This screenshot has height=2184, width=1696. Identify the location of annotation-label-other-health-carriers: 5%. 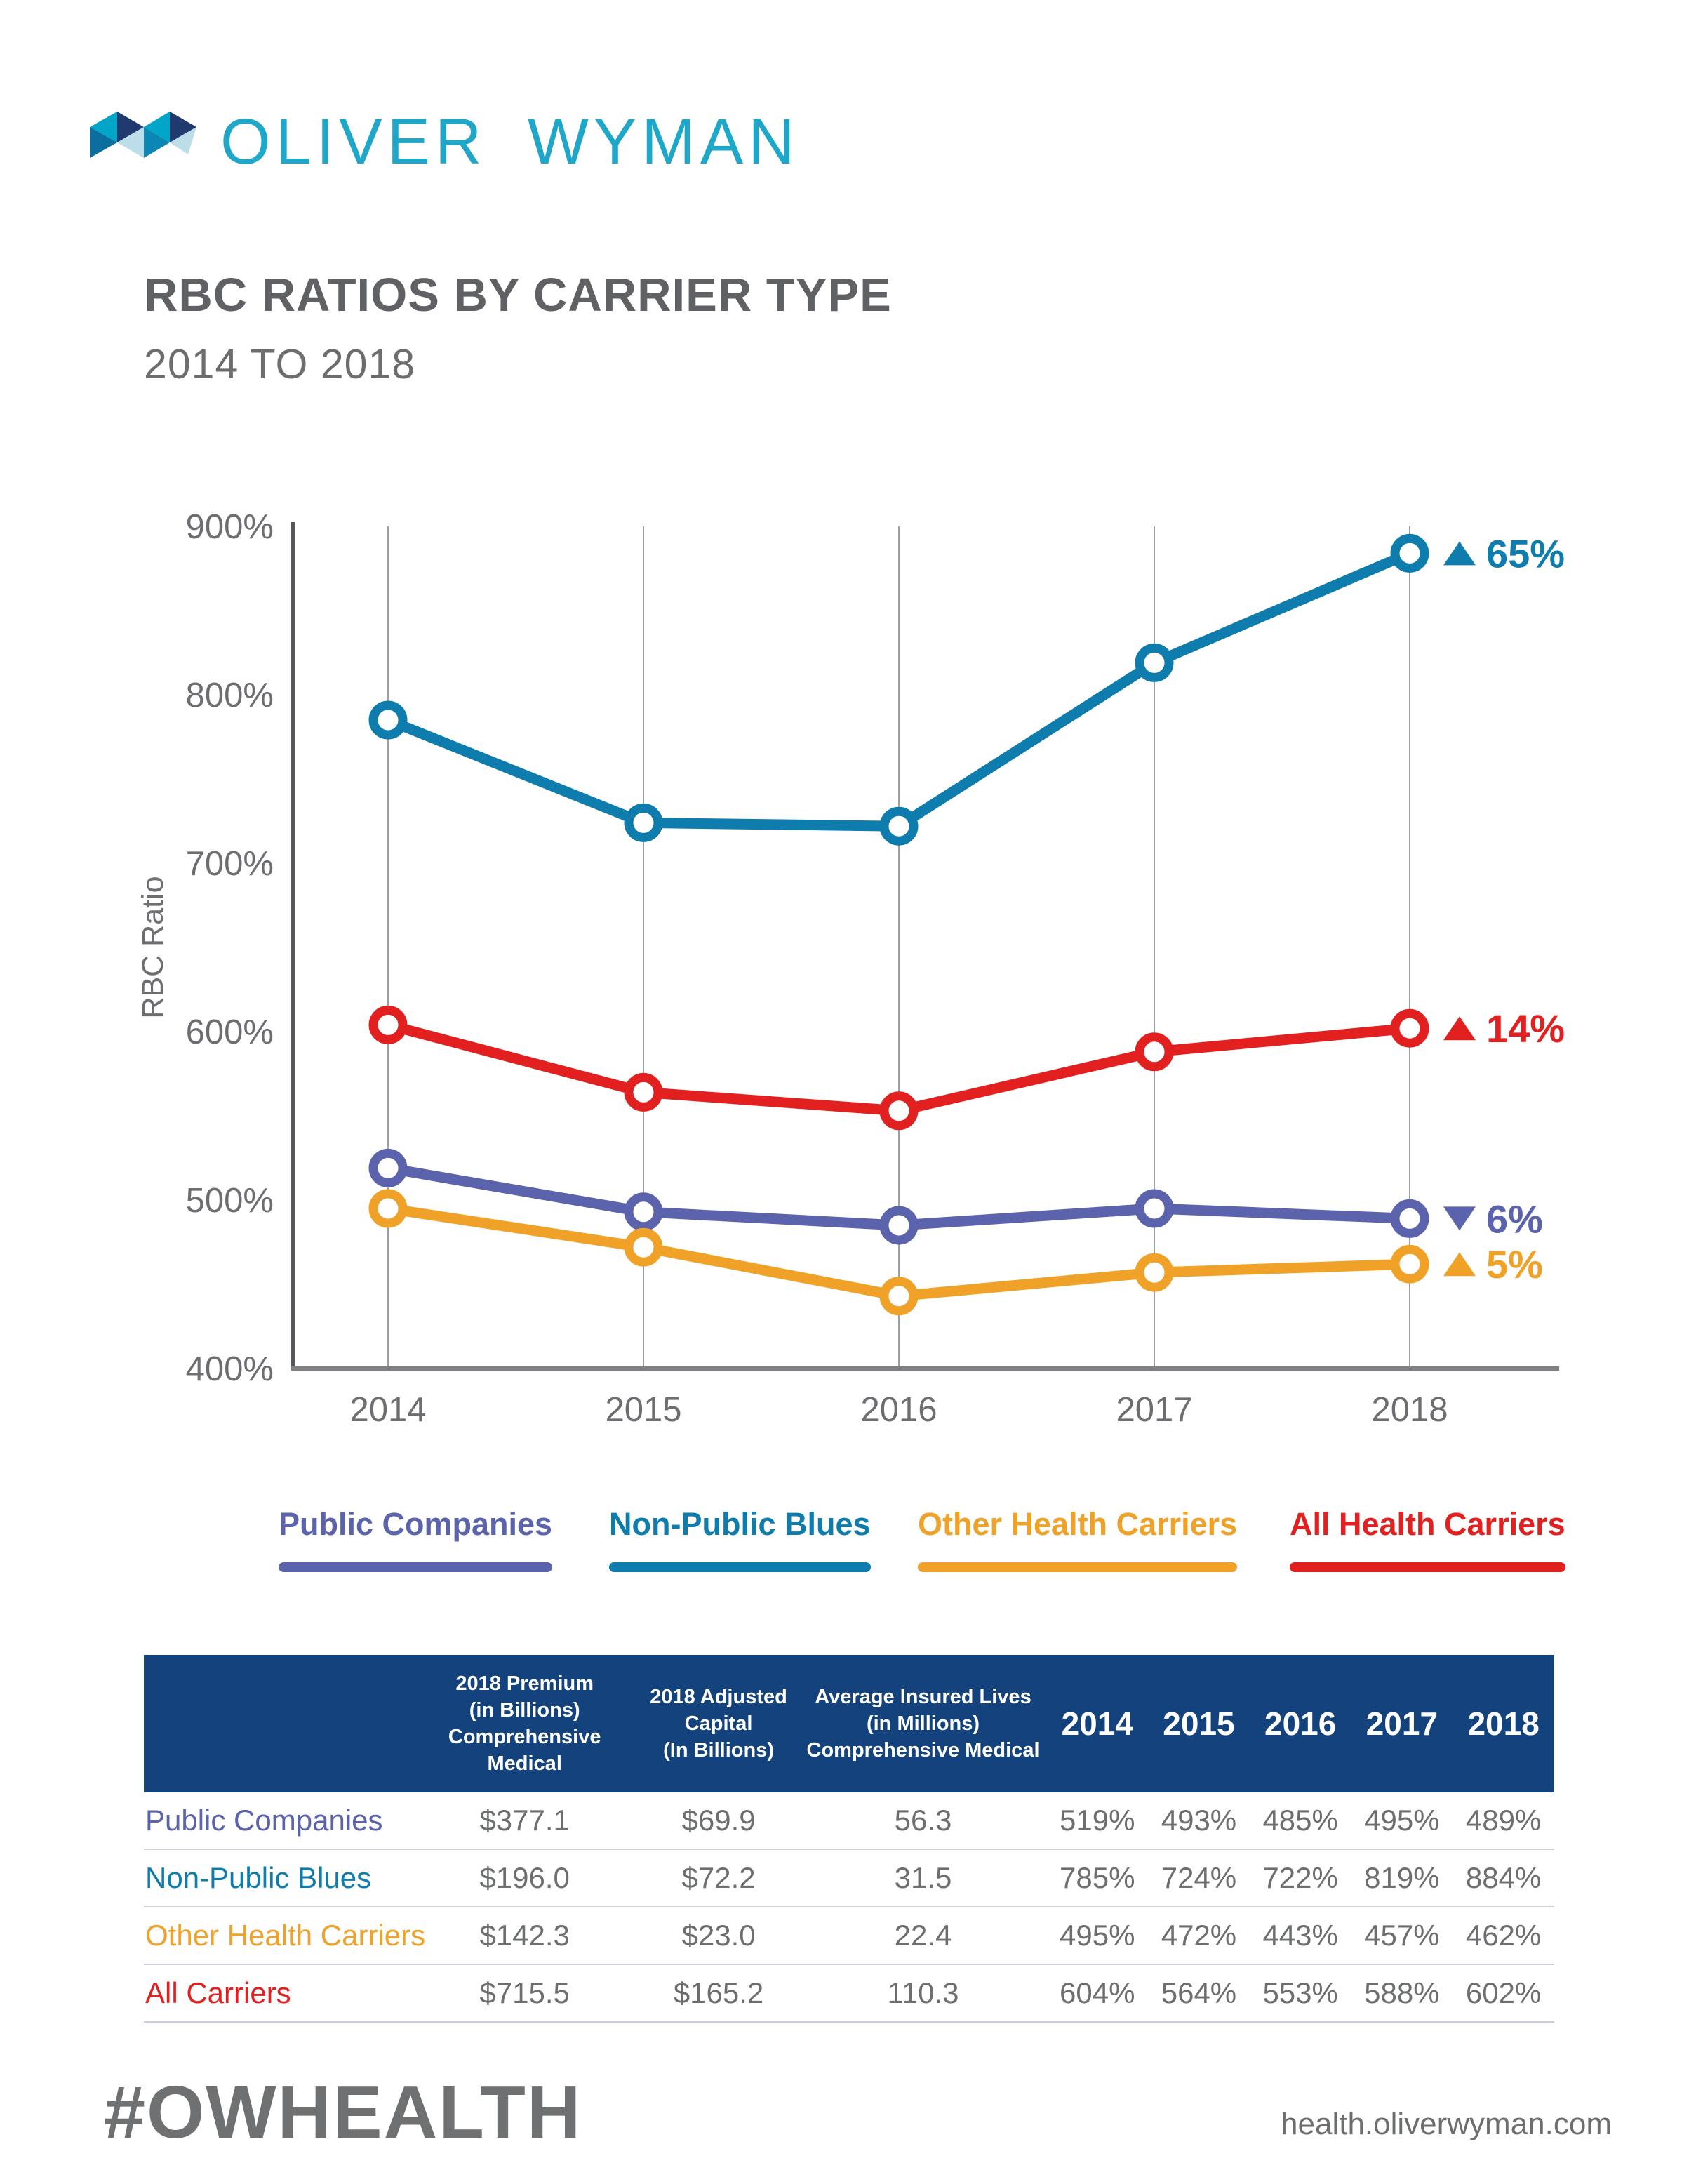
(1514, 1264).